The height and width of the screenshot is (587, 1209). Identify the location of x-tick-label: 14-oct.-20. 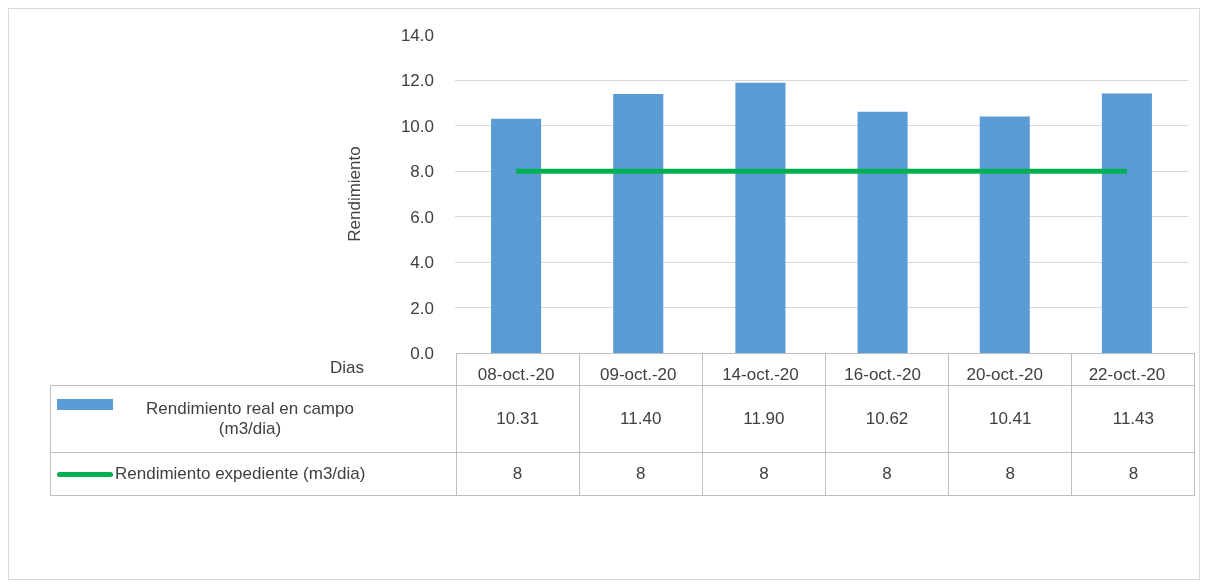
(760, 375).